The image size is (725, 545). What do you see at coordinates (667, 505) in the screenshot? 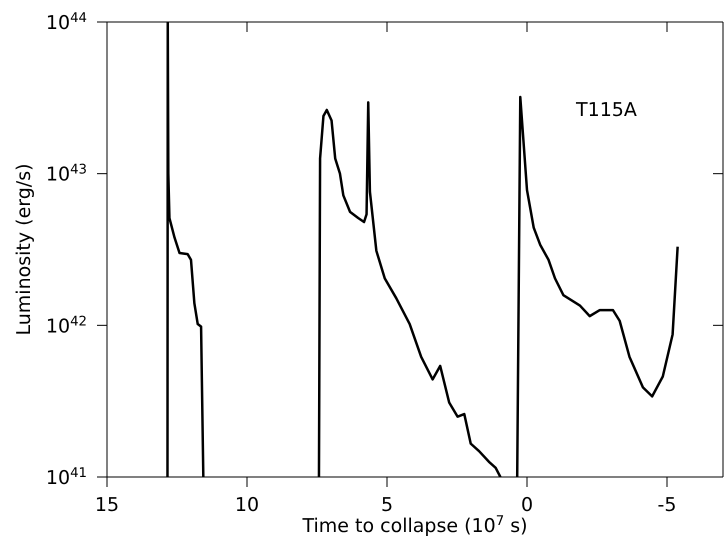
I see `x-tick-label: -5` at bounding box center [667, 505].